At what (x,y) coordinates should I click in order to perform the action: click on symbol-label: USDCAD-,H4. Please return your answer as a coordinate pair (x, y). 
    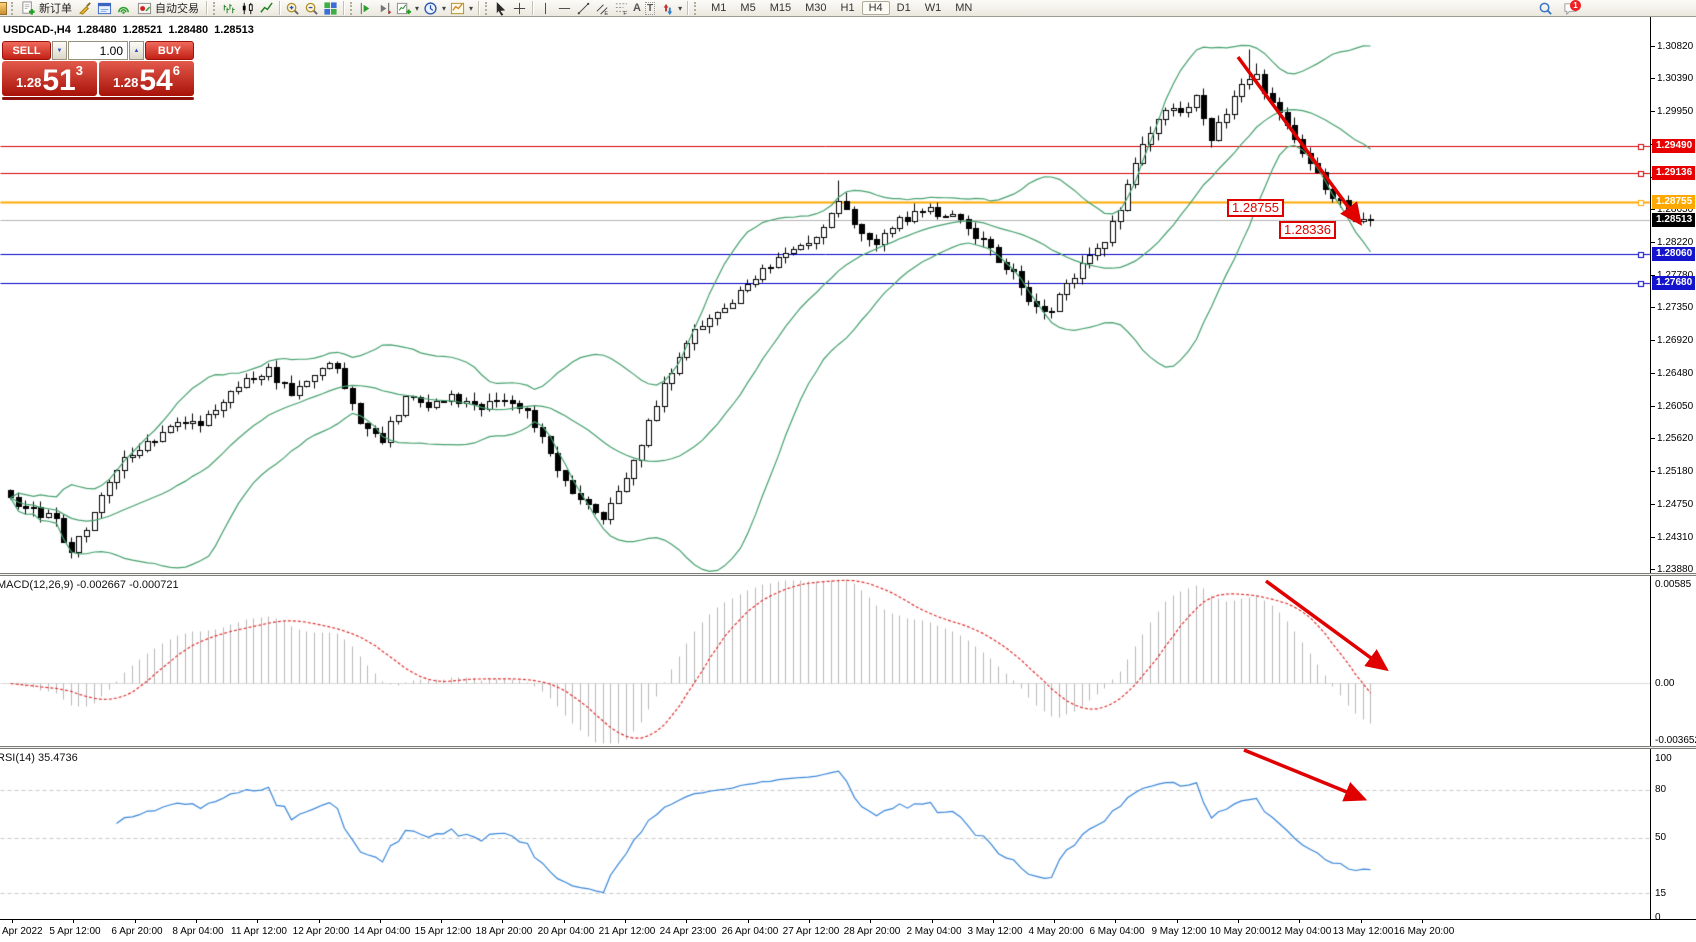
    Looking at the image, I should click on (37, 30).